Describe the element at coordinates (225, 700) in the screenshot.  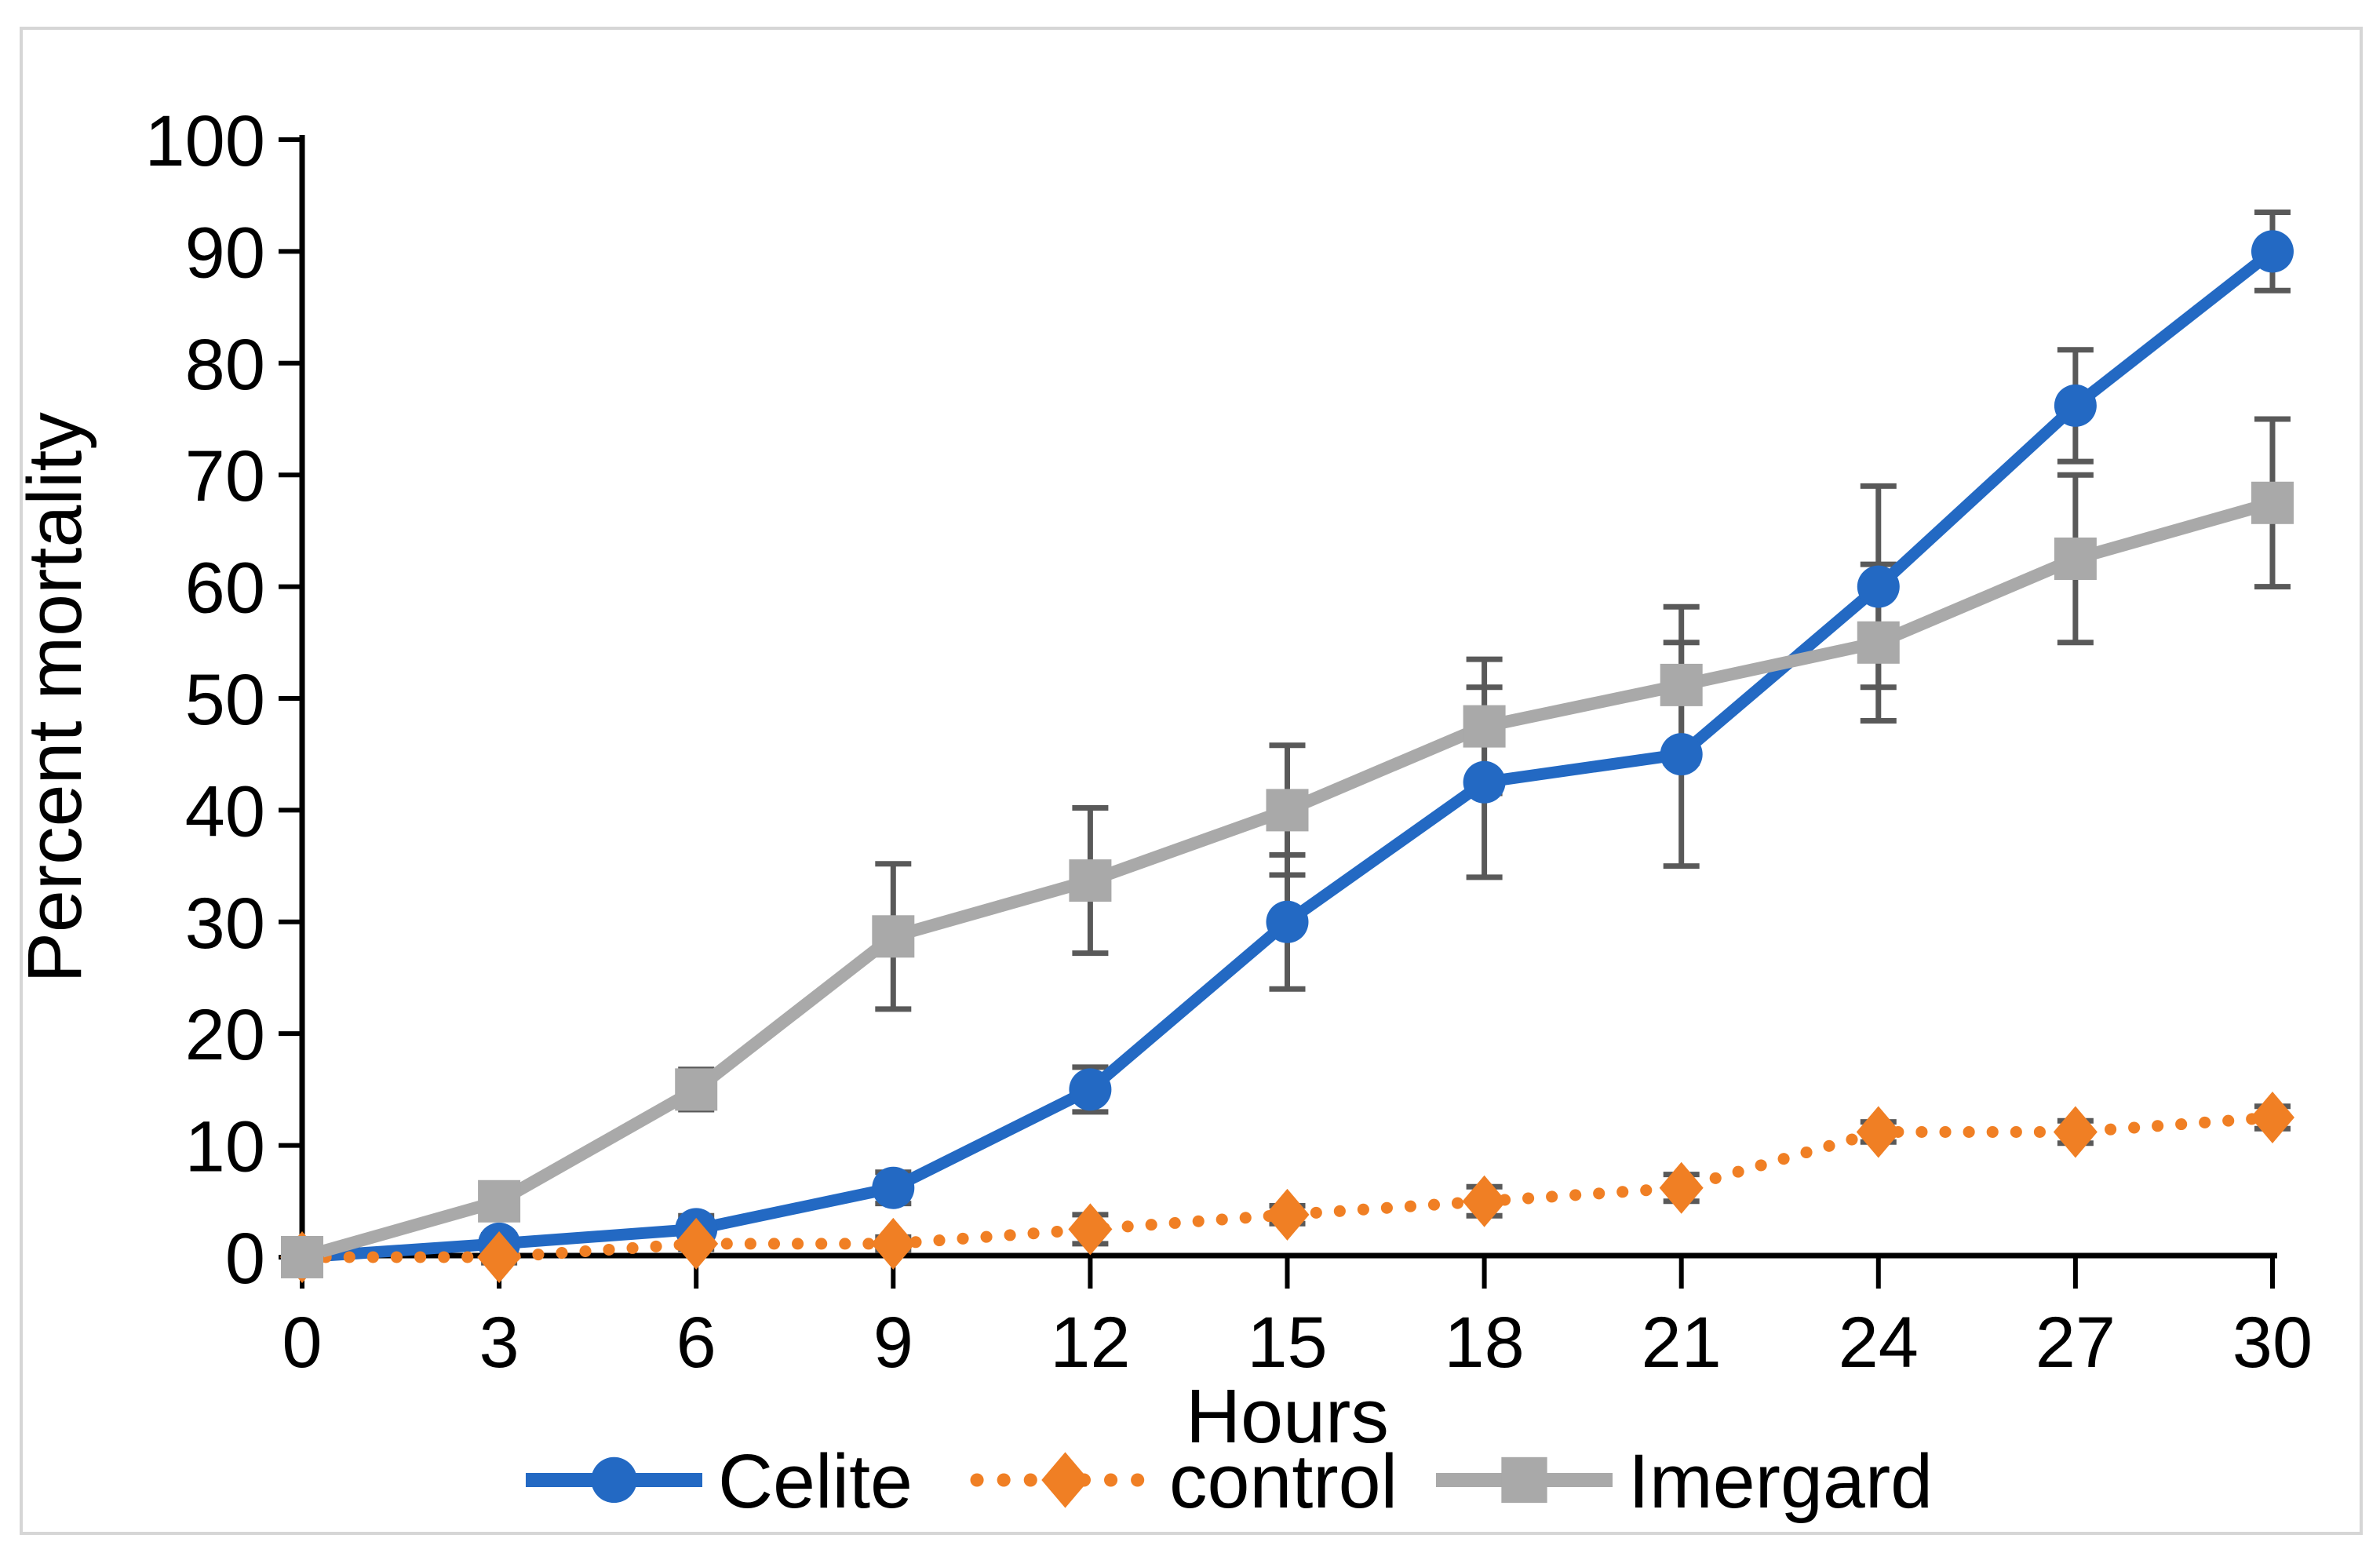
I see `y-tick-label: 50` at that location.